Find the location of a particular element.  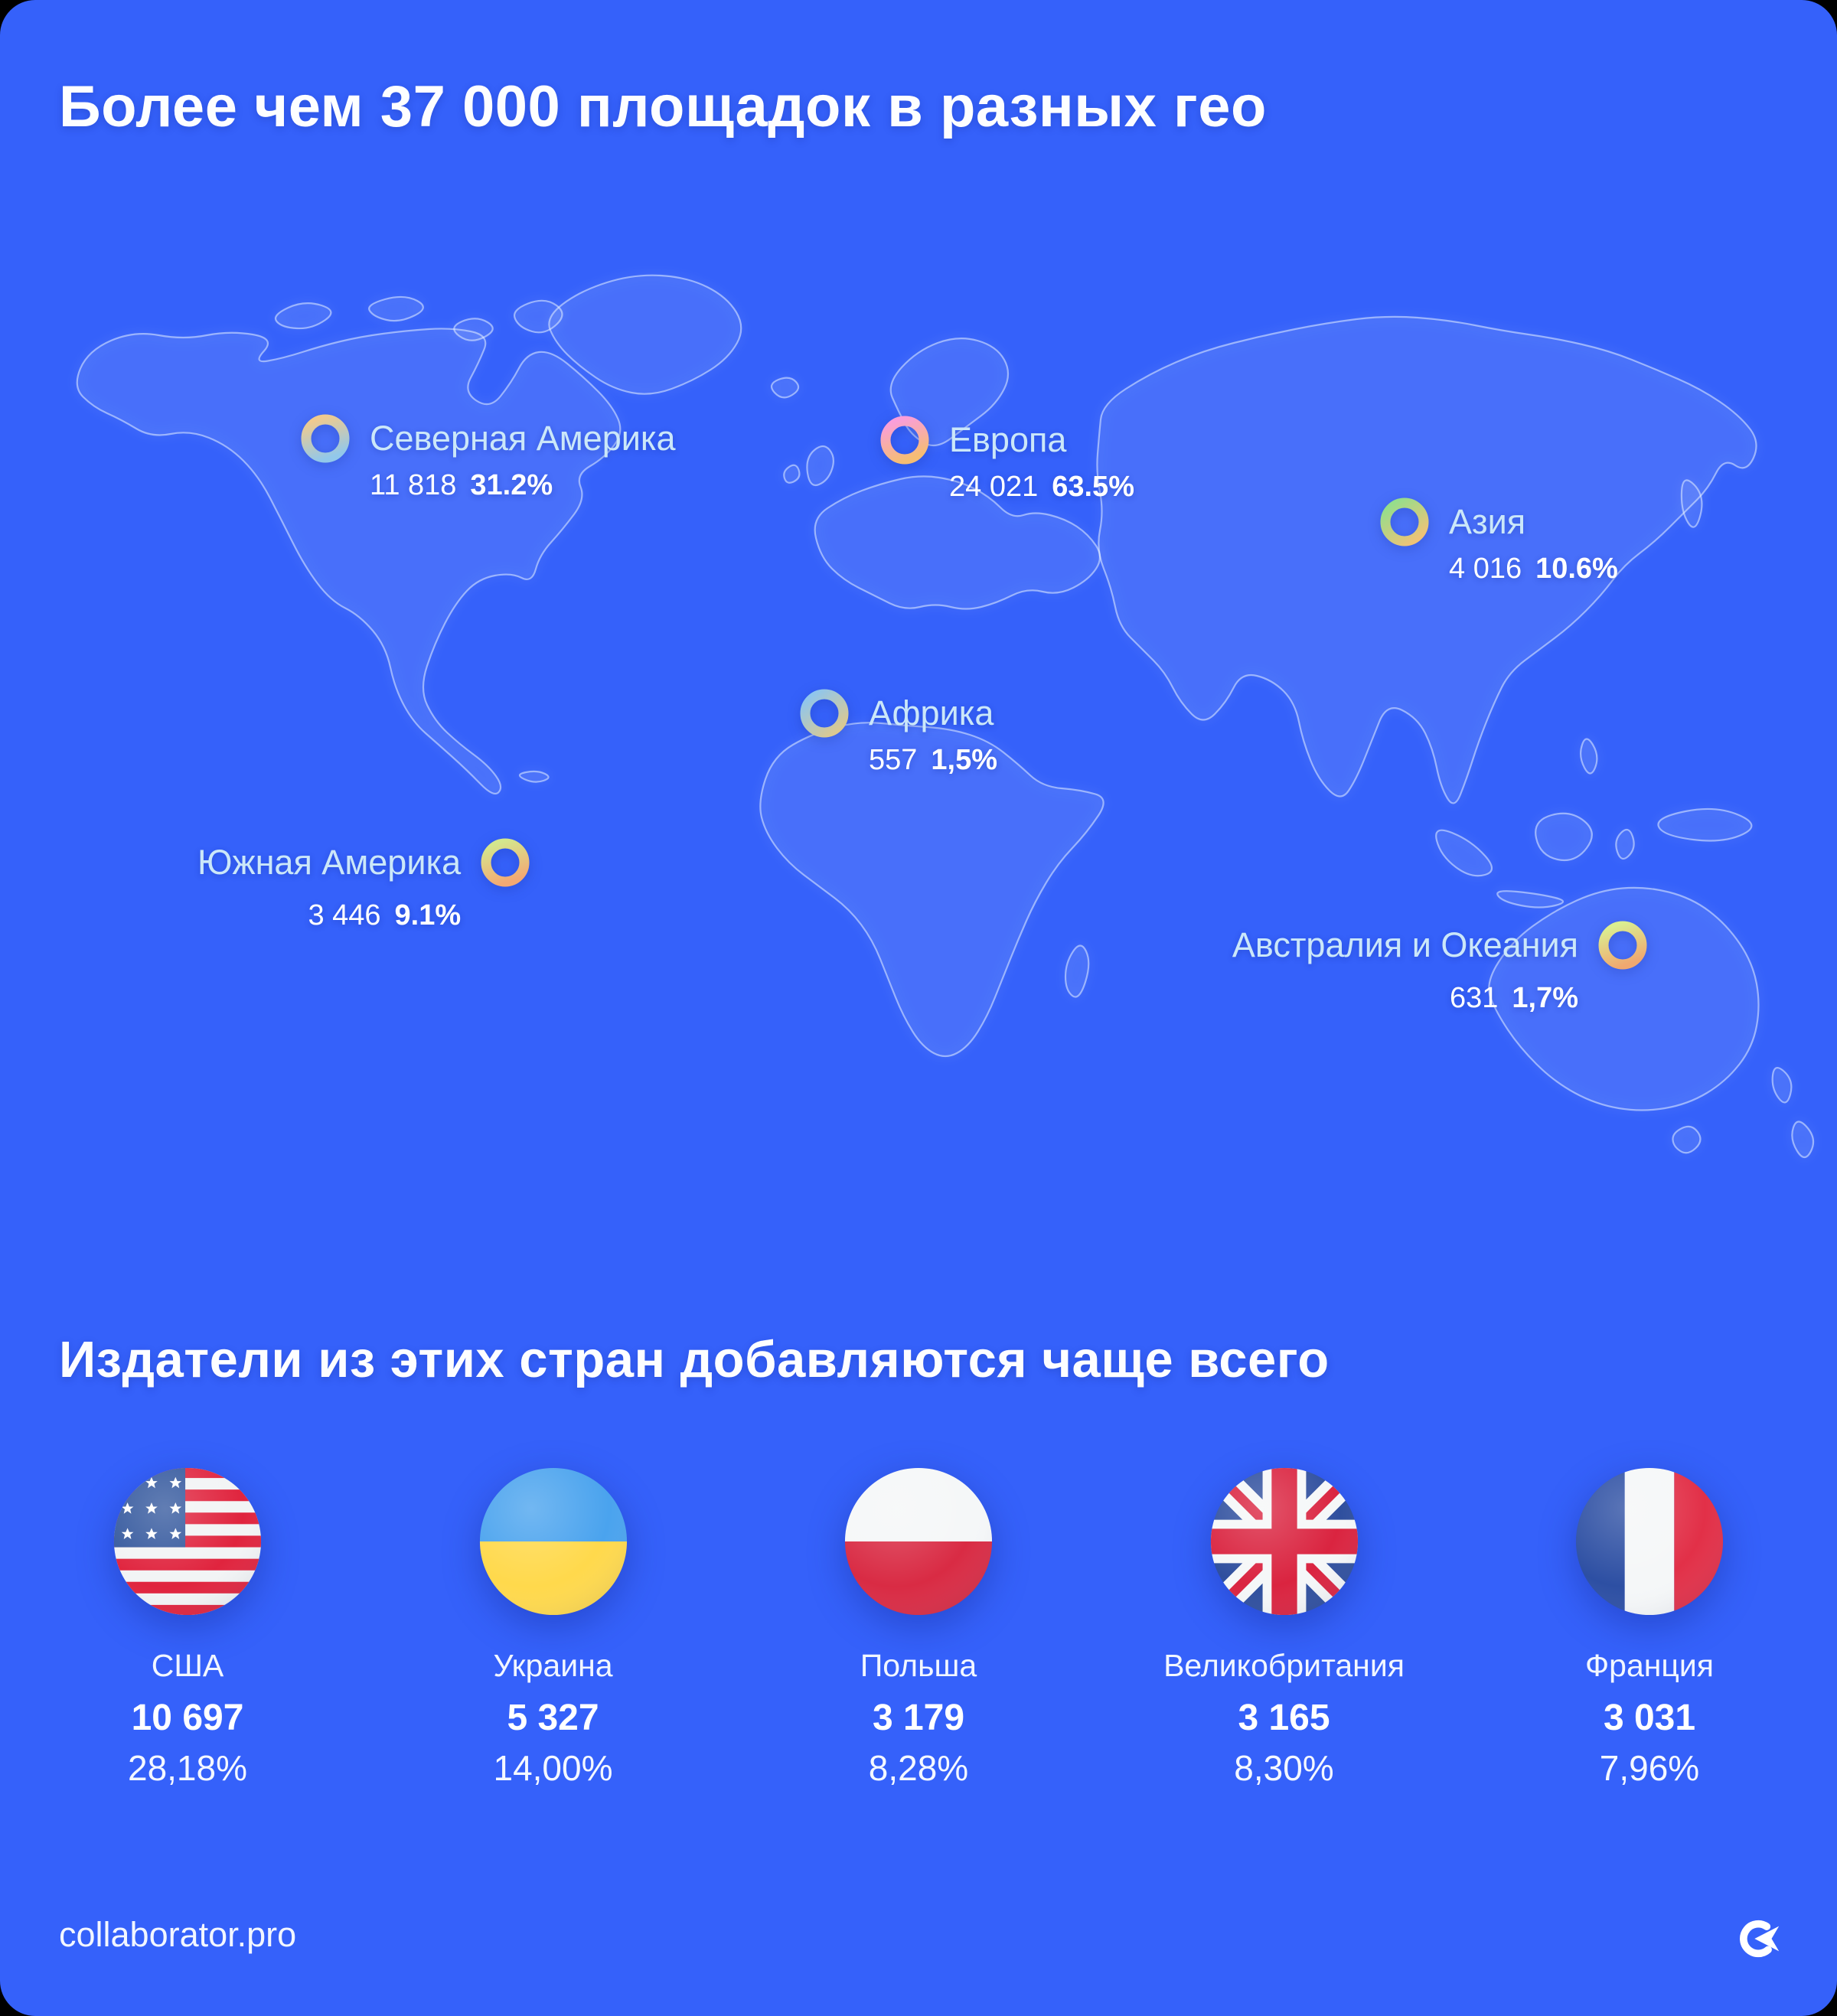

country-count: 3 179 is located at coordinates (918, 1718).